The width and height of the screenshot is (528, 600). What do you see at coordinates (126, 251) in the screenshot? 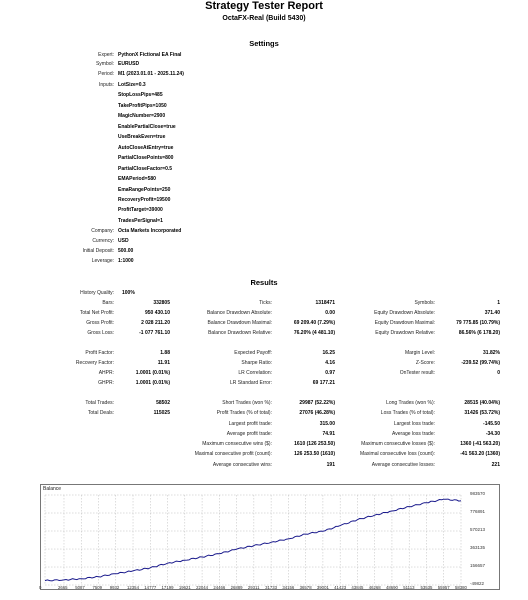
I see `deposit-value: 500.00` at bounding box center [126, 251].